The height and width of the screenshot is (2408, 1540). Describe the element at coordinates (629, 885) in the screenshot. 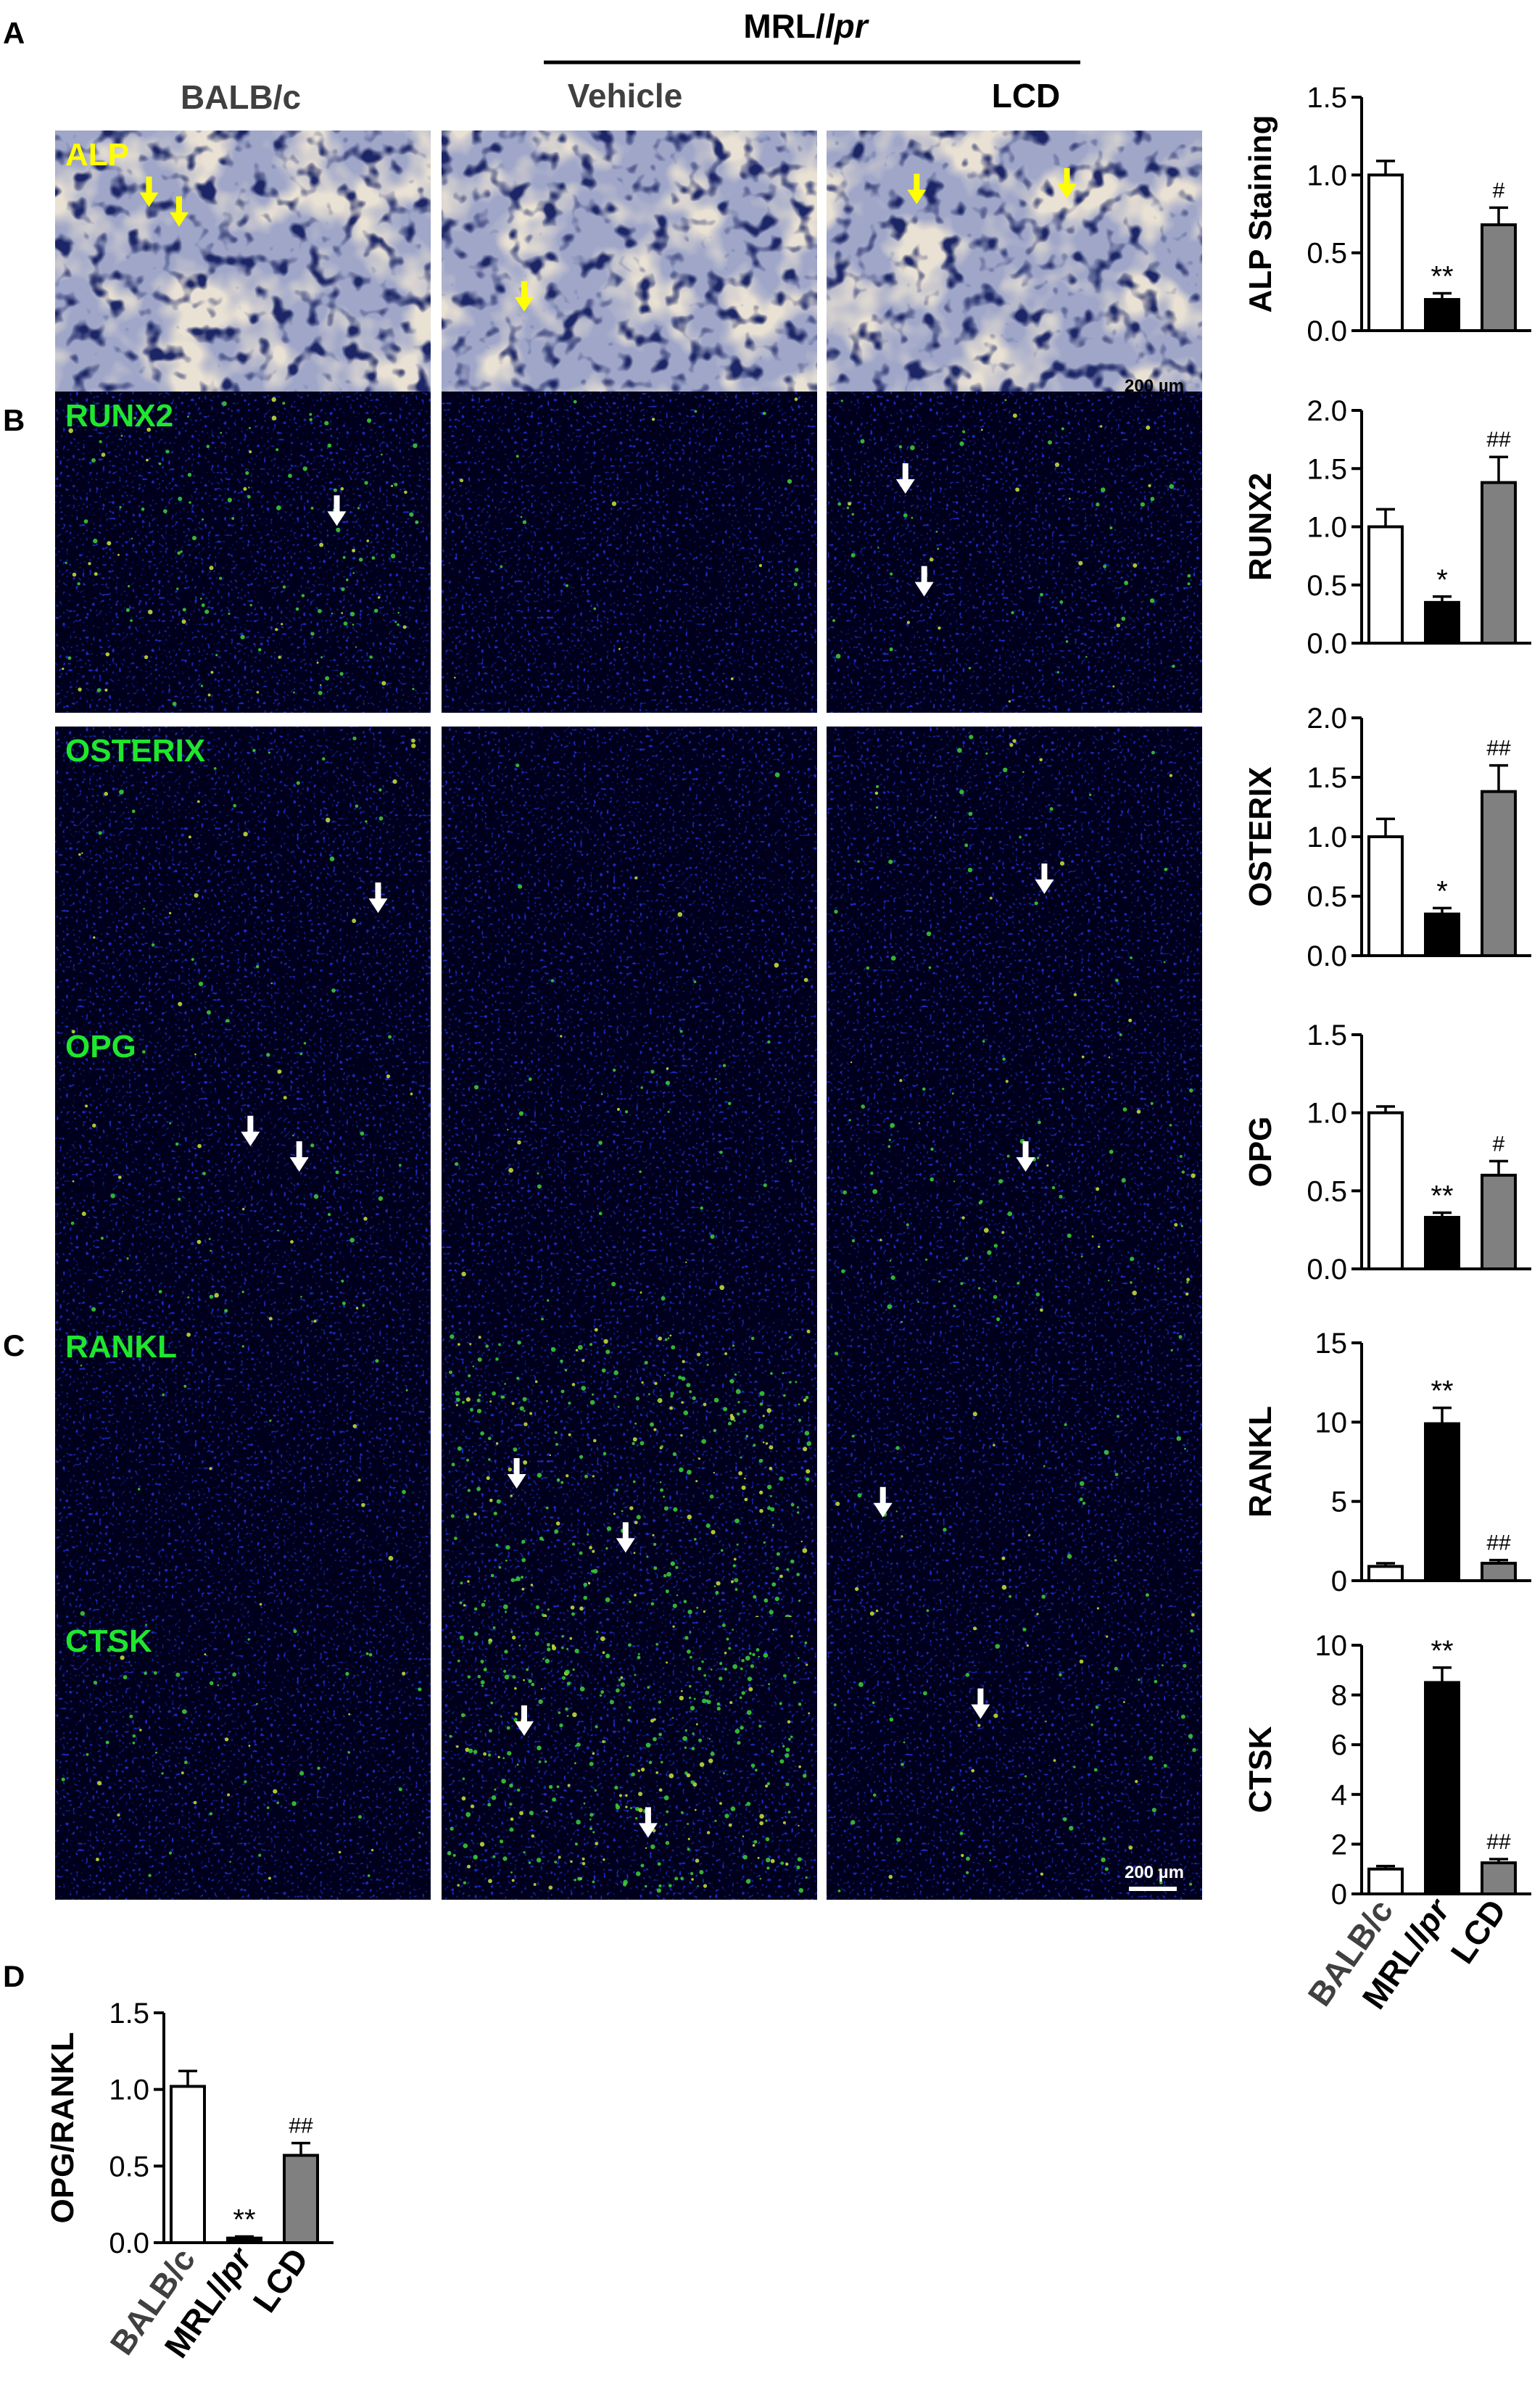

I see `micrograph-osterix-vehicle` at that location.